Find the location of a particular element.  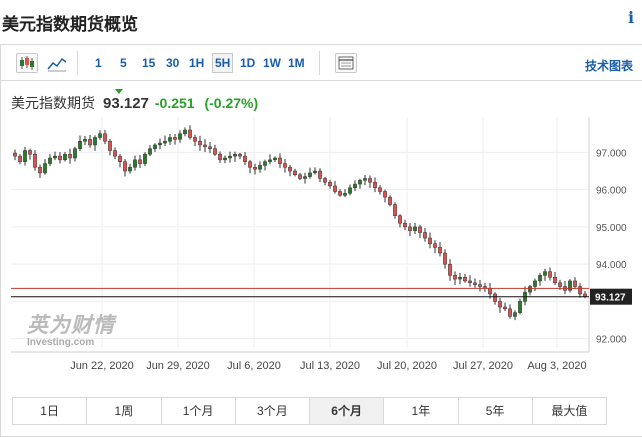

timeframe-15: 15 is located at coordinates (149, 63).